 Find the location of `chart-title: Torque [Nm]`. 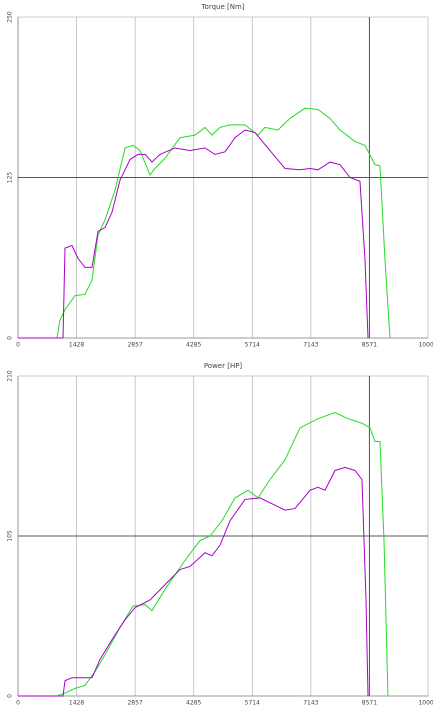

chart-title: Torque [Nm] is located at coordinates (222, 7).